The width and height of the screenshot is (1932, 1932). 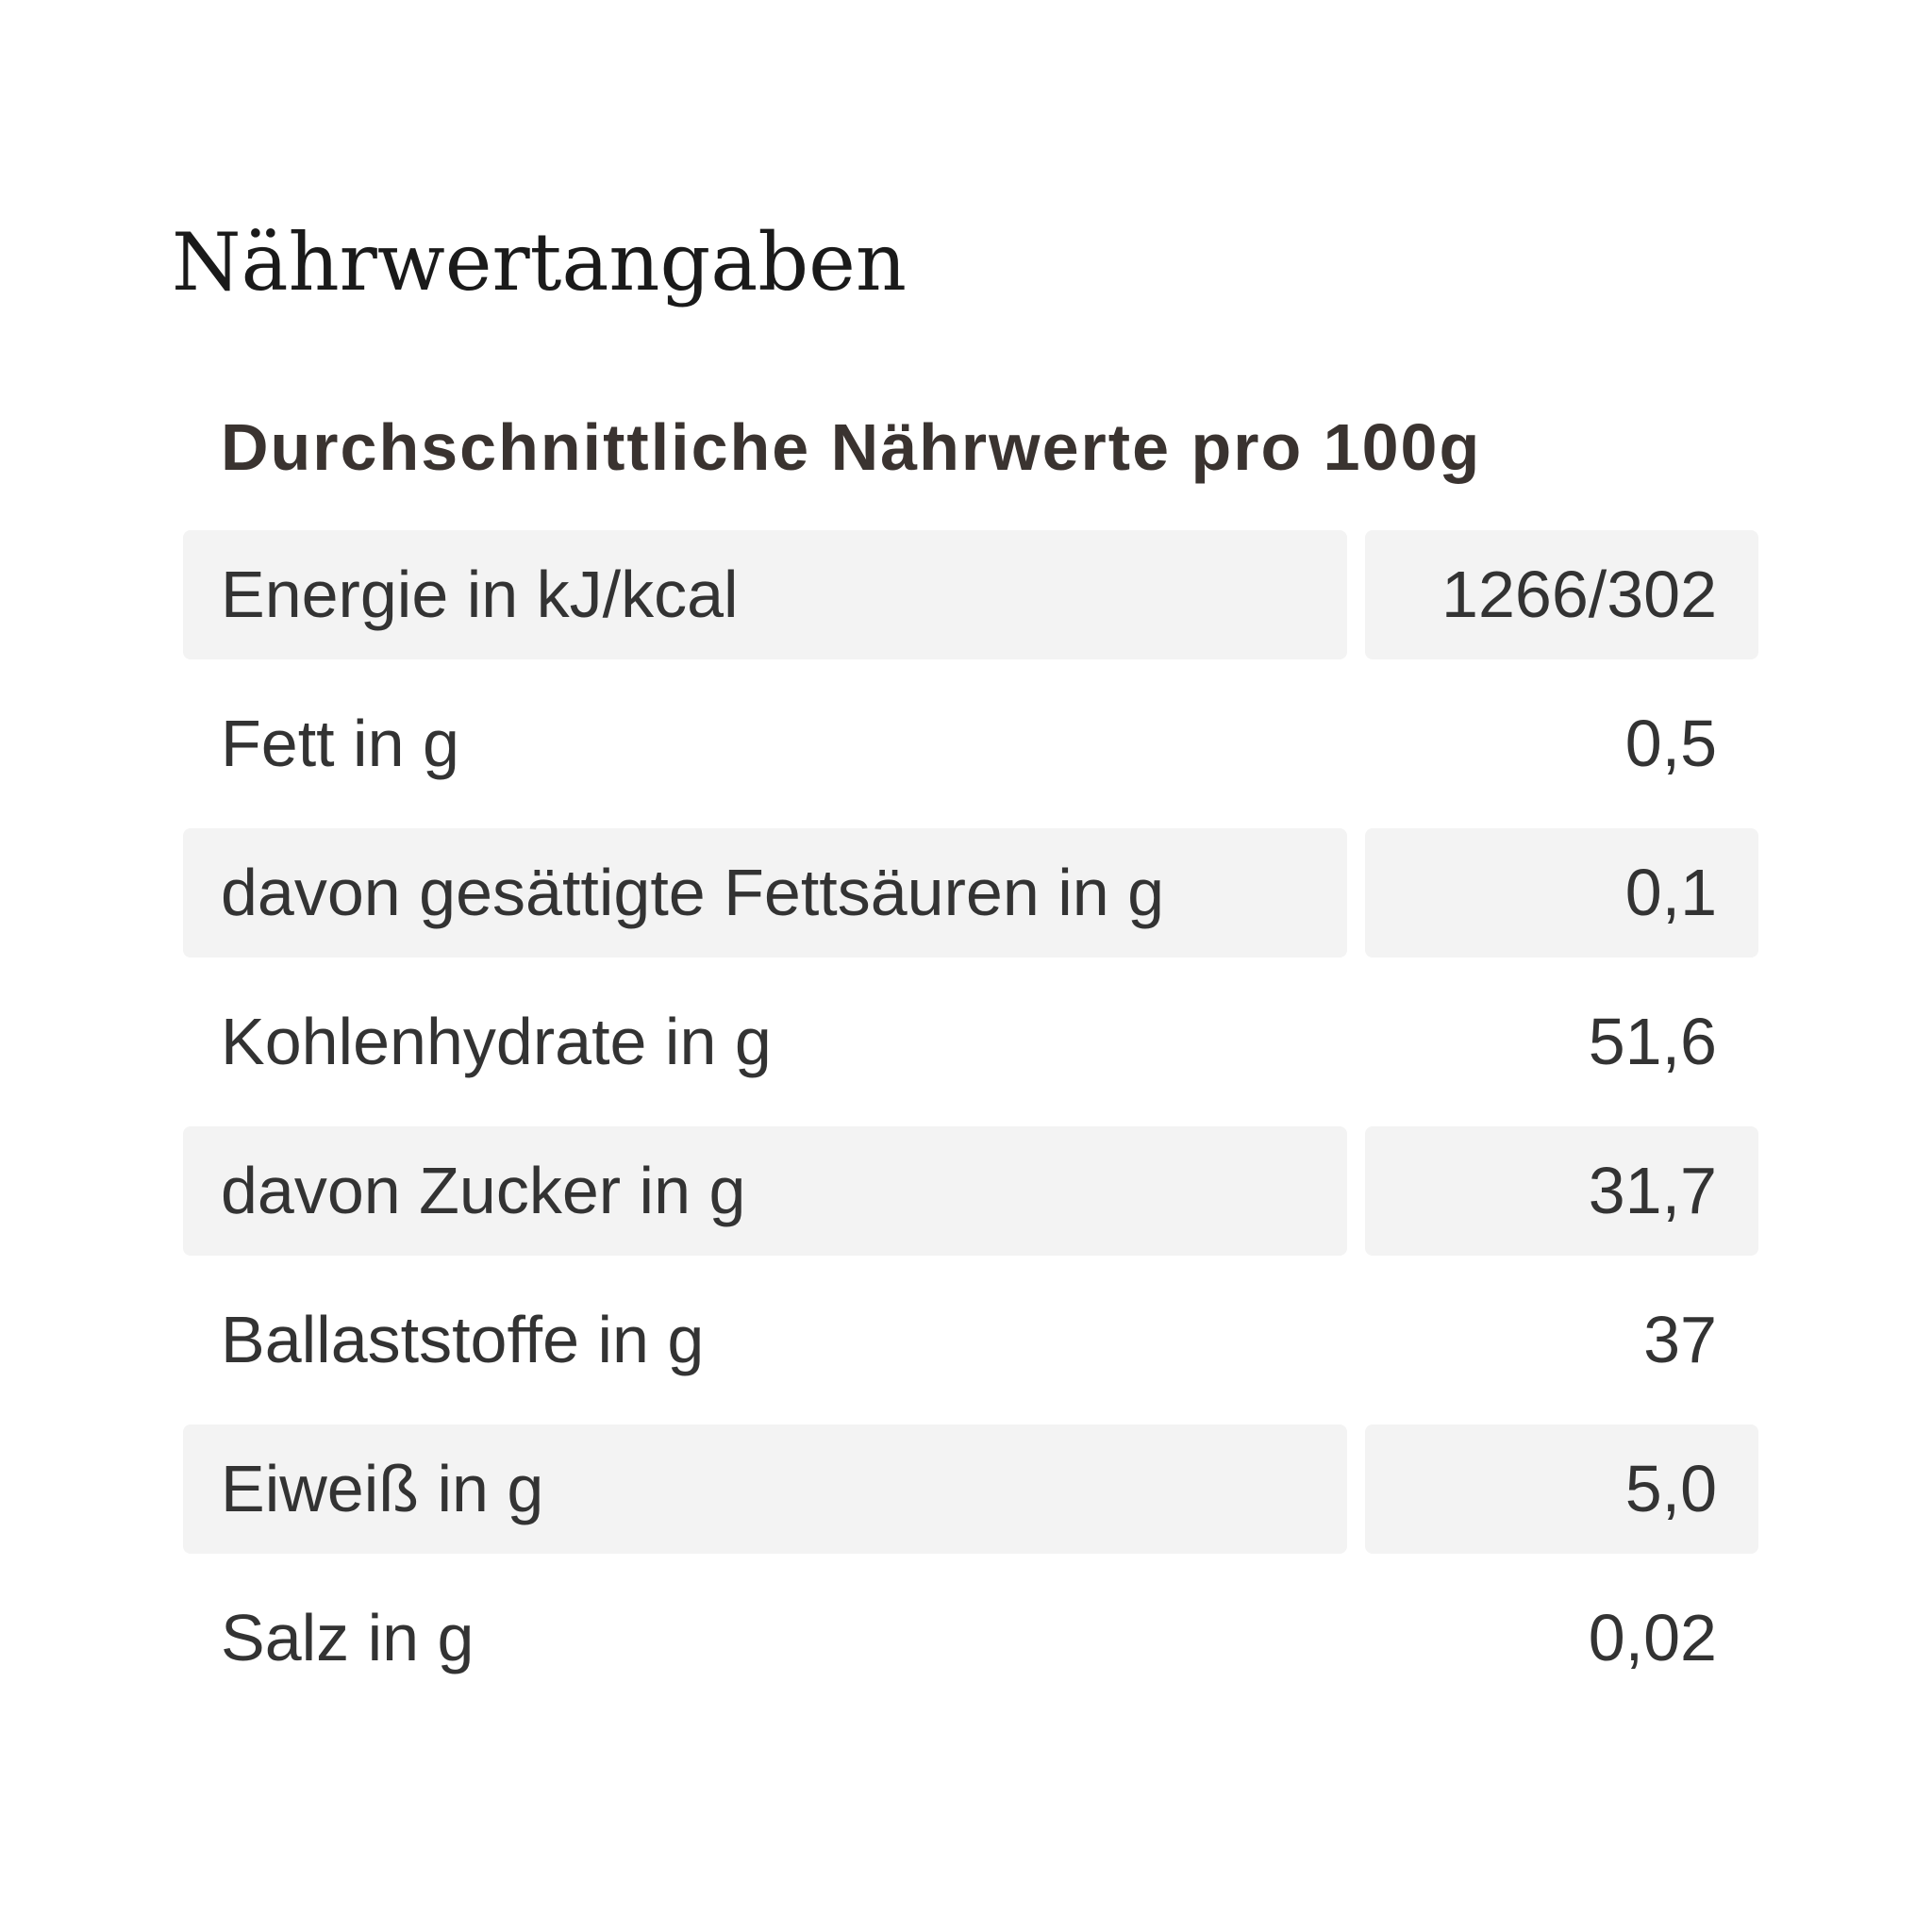 I want to click on nutrient-value: 51,6, so click(x=1652, y=1042).